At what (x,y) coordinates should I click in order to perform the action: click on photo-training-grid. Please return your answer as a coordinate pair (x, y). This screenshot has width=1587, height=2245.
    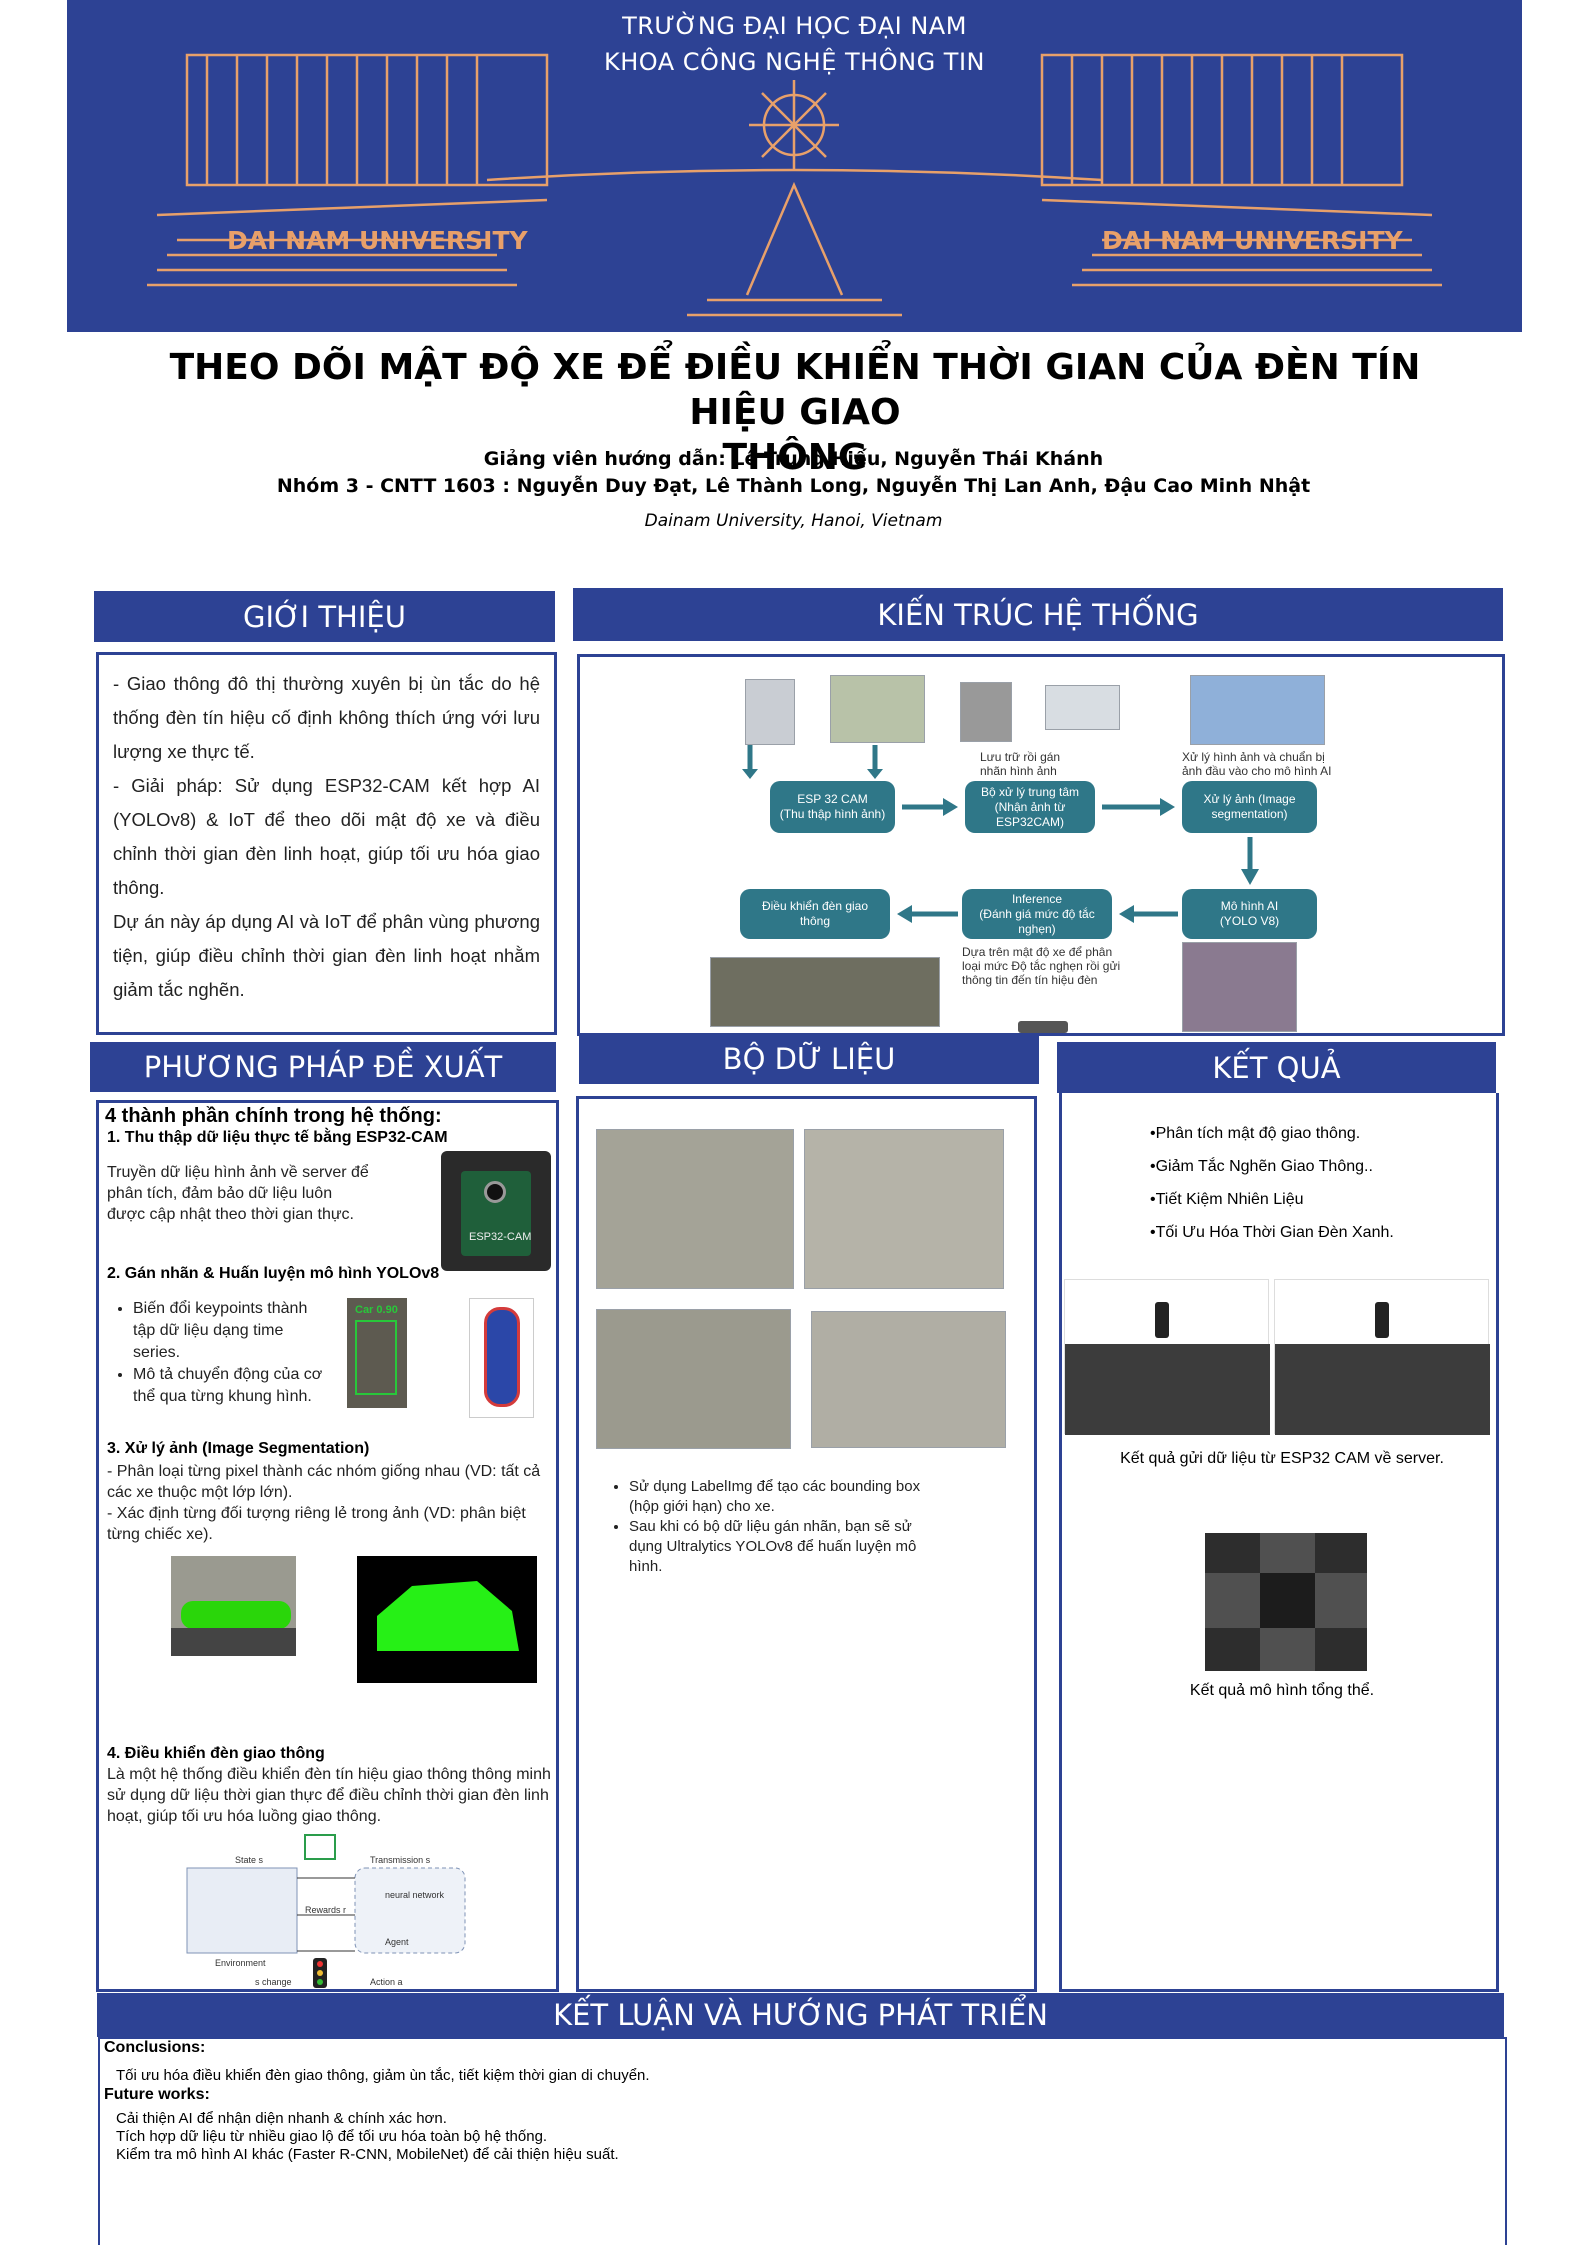
    Looking at the image, I should click on (1239, 987).